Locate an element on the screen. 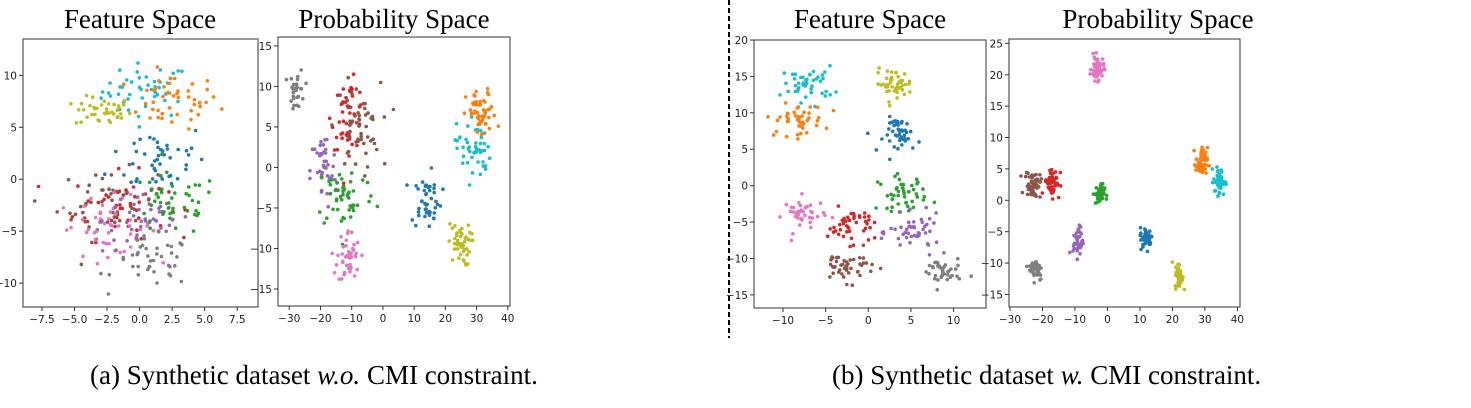 Image resolution: width=1471 pixels, height=408 pixels. series-pink is located at coordinates (1097, 67).